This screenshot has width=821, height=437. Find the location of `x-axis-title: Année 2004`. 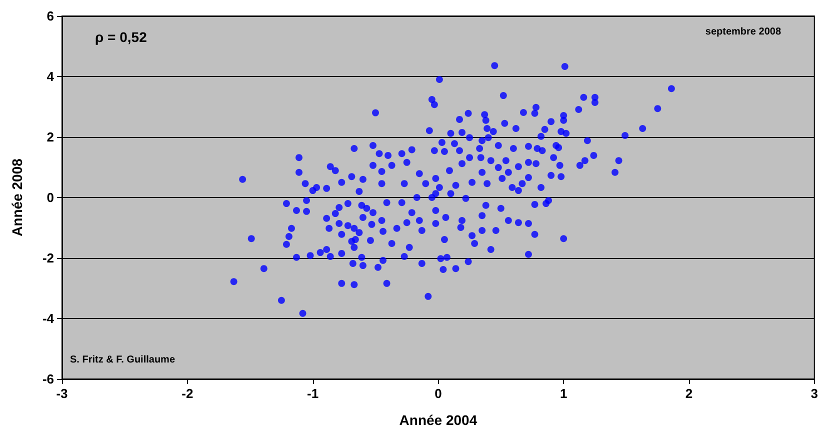

x-axis-title: Année 2004 is located at coordinates (438, 420).